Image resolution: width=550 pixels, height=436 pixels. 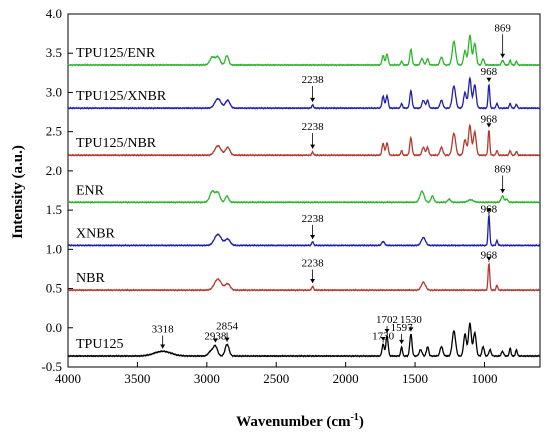 I want to click on annotation-label: 1730, so click(x=383, y=337).